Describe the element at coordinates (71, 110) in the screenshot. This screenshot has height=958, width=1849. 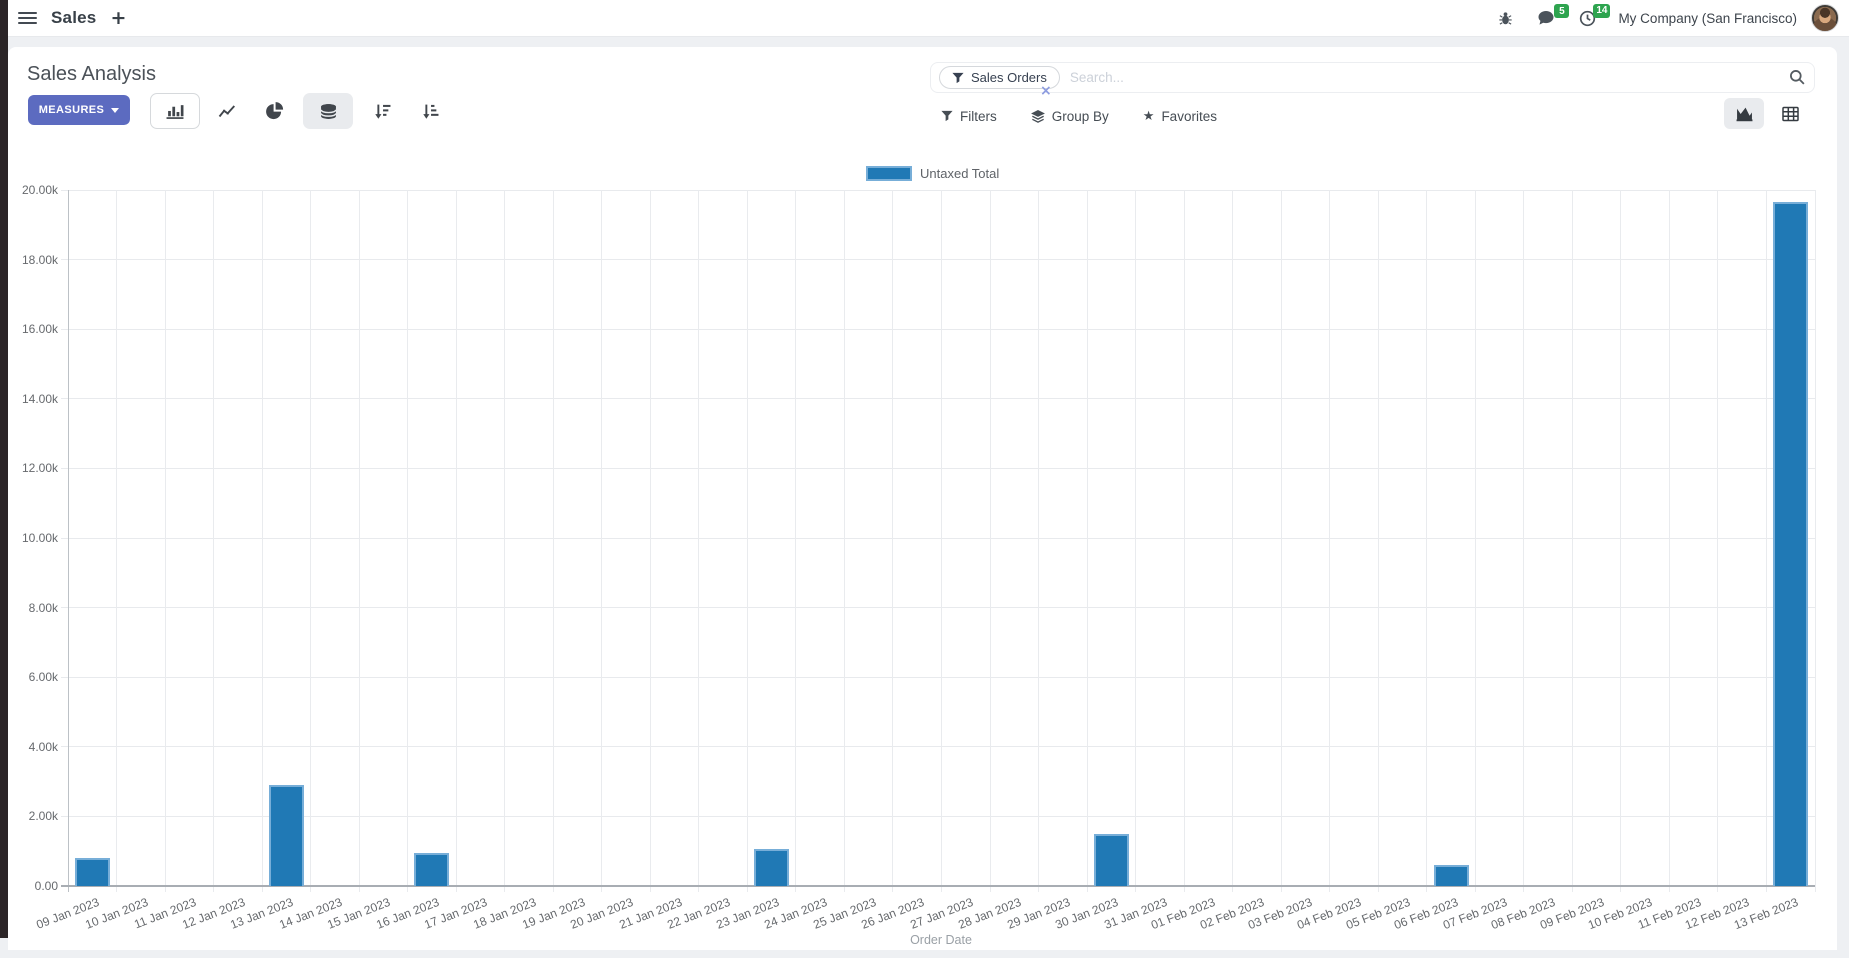
I see `measures-label: MEASURES` at that location.